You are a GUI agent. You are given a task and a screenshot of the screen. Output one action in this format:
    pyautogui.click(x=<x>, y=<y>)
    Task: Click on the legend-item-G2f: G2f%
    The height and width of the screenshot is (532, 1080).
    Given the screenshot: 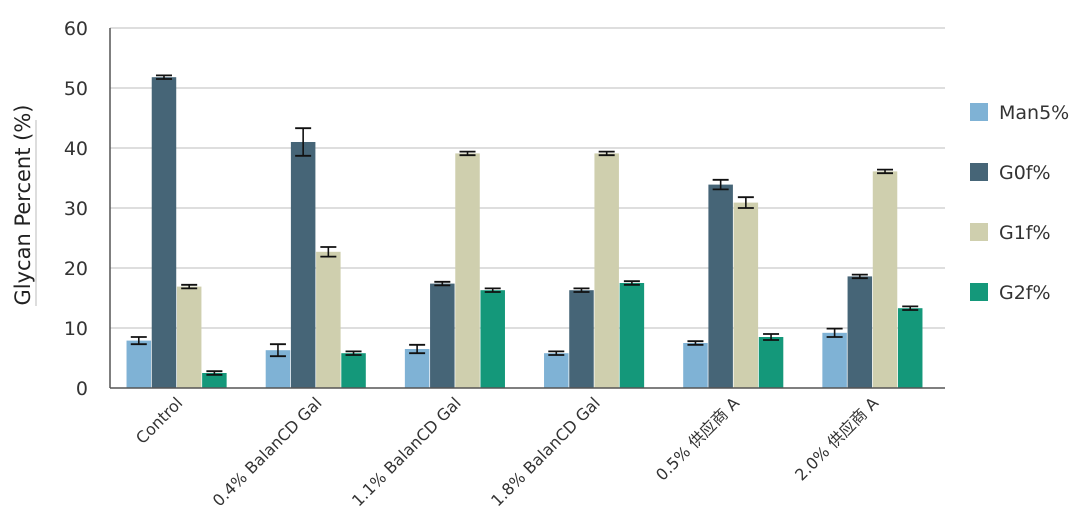 What is the action you would take?
    pyautogui.click(x=1010, y=293)
    